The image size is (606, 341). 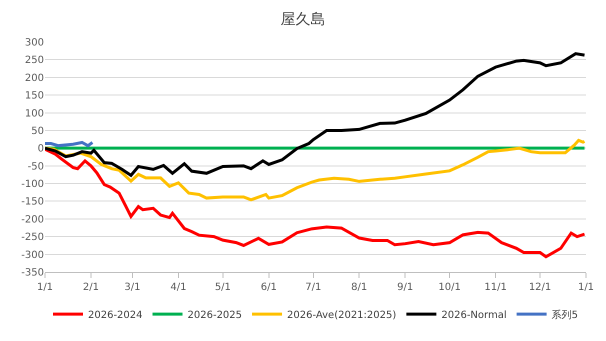 I want to click on y-tick-label: -100, so click(x=32, y=184).